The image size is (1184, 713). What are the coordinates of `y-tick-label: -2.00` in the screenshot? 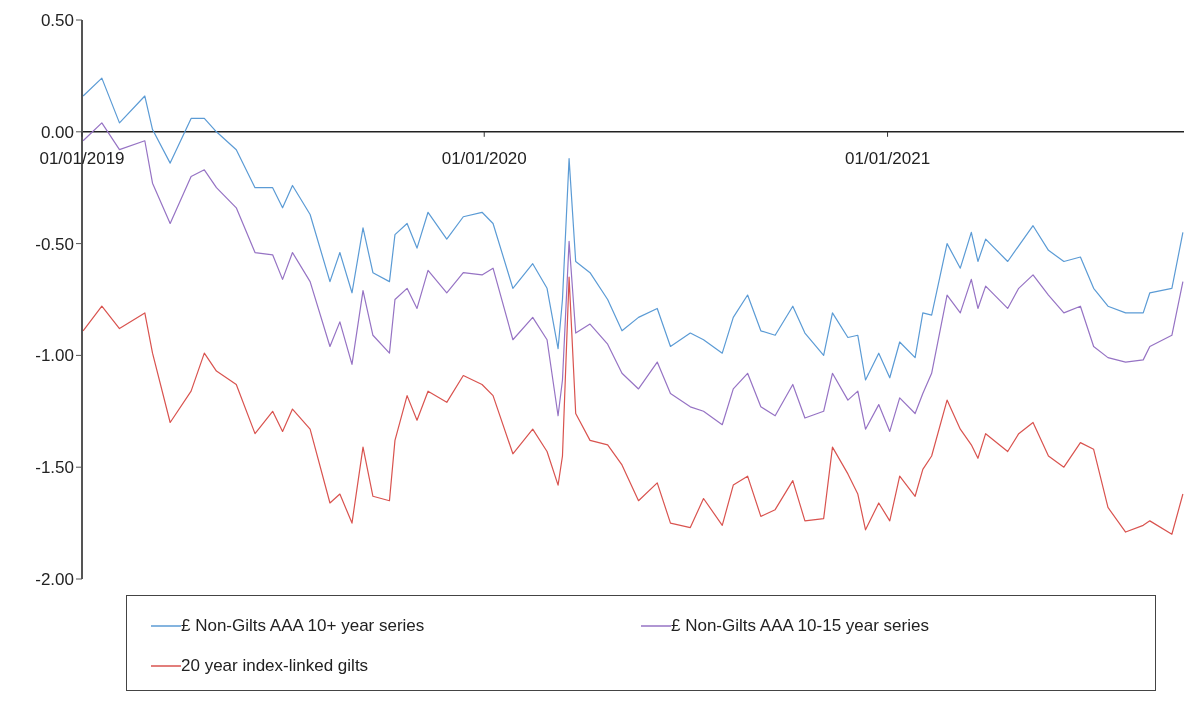 It's located at (54, 580).